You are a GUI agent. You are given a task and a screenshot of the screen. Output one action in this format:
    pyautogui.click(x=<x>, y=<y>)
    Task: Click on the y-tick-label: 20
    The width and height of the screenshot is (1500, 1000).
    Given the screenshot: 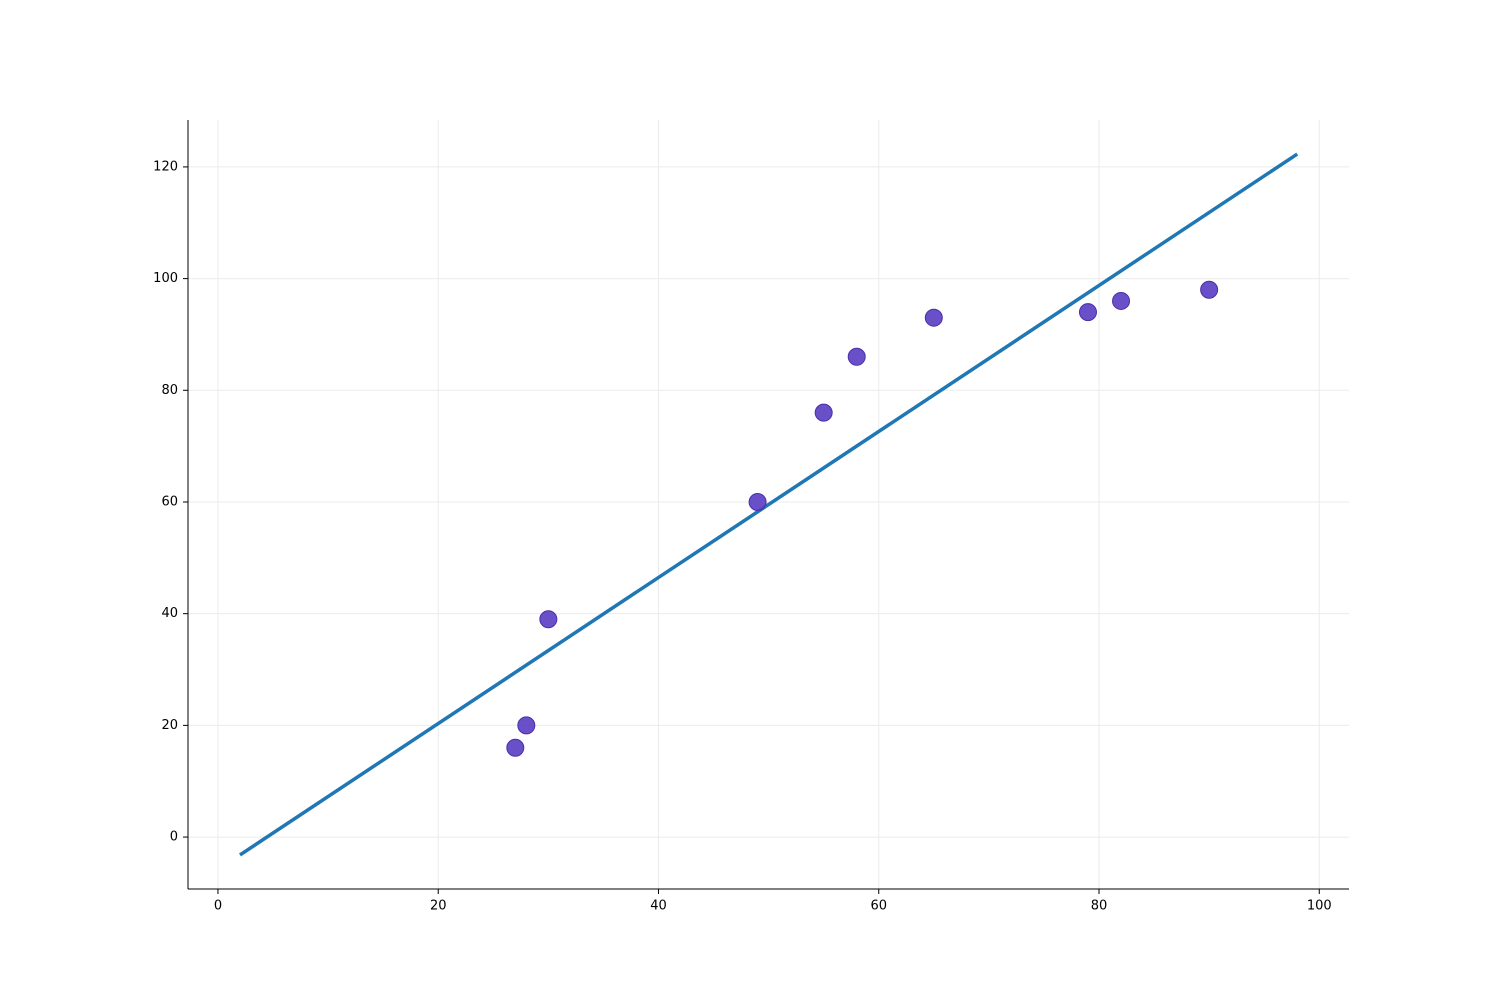 What is the action you would take?
    pyautogui.click(x=169, y=725)
    